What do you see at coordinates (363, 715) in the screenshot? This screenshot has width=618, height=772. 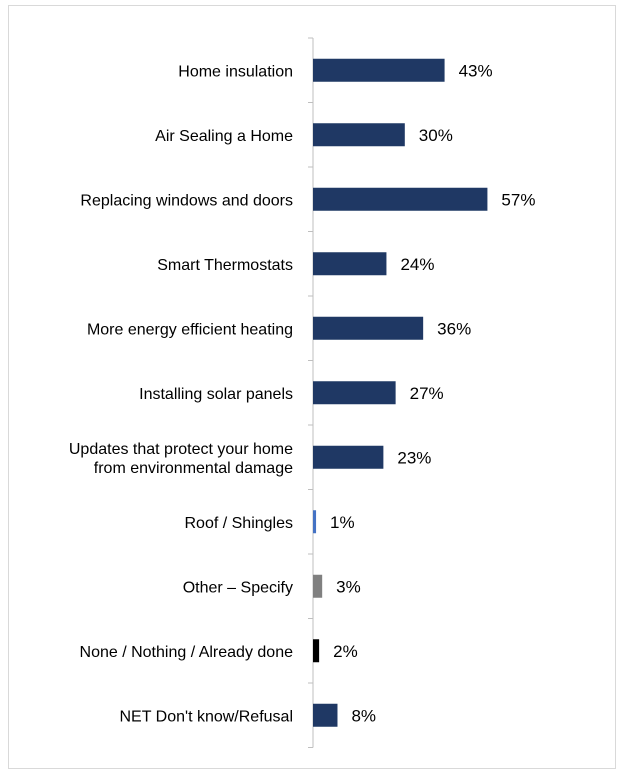 I see `value-label: 8%` at bounding box center [363, 715].